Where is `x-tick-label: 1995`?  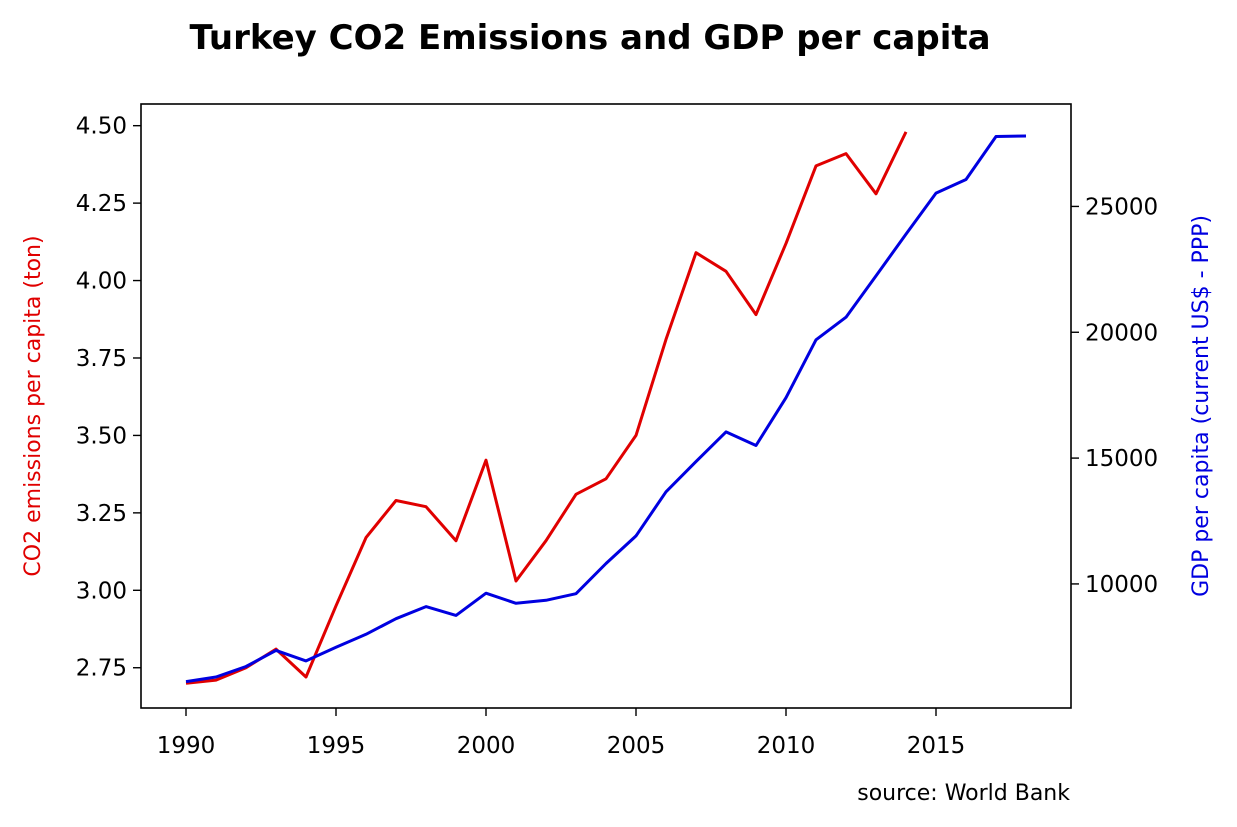
x-tick-label: 1995 is located at coordinates (336, 746).